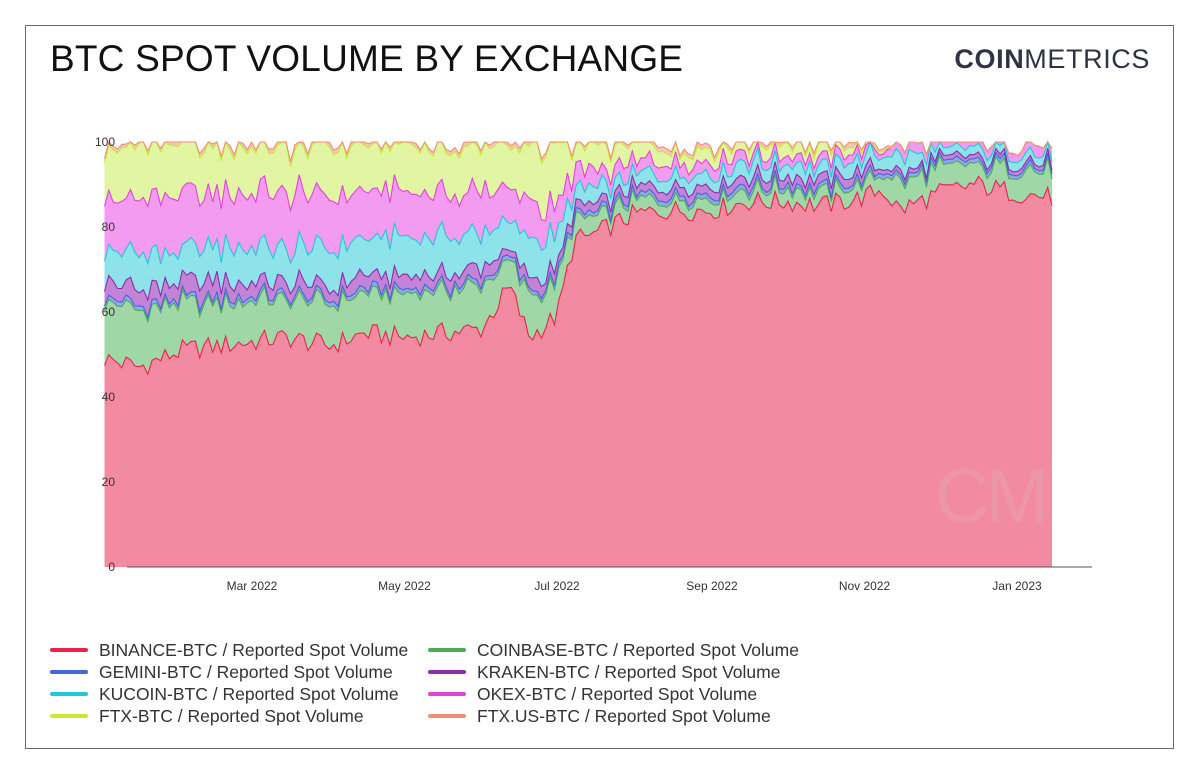 The height and width of the screenshot is (776, 1200). What do you see at coordinates (367, 58) in the screenshot?
I see `chart-title: BTC SPOT VOLUME BY EXCHANGE` at bounding box center [367, 58].